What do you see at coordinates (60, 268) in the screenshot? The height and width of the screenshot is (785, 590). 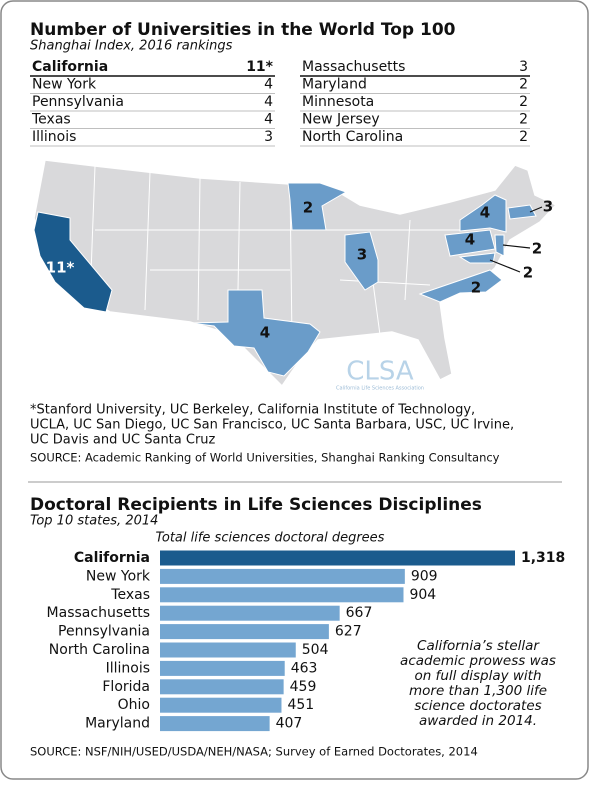 I see `map-label: 11*` at bounding box center [60, 268].